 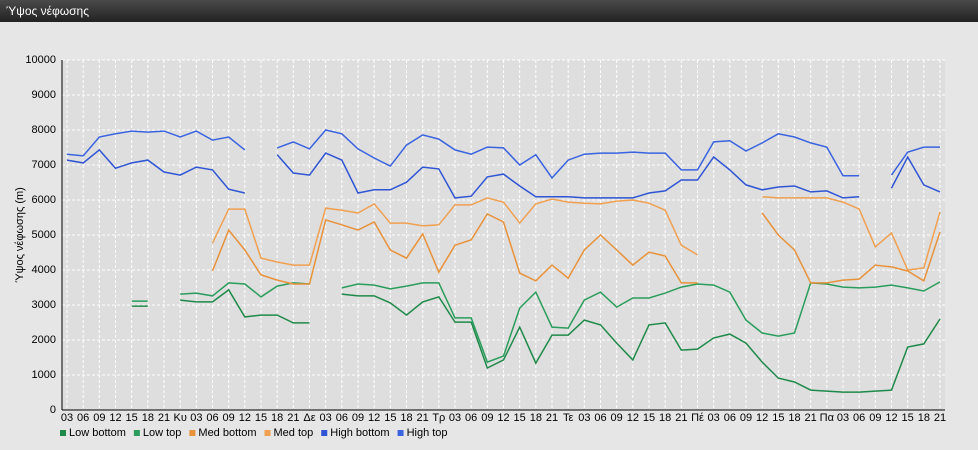 What do you see at coordinates (44, 130) in the screenshot?
I see `y-tick-label: 8000` at bounding box center [44, 130].